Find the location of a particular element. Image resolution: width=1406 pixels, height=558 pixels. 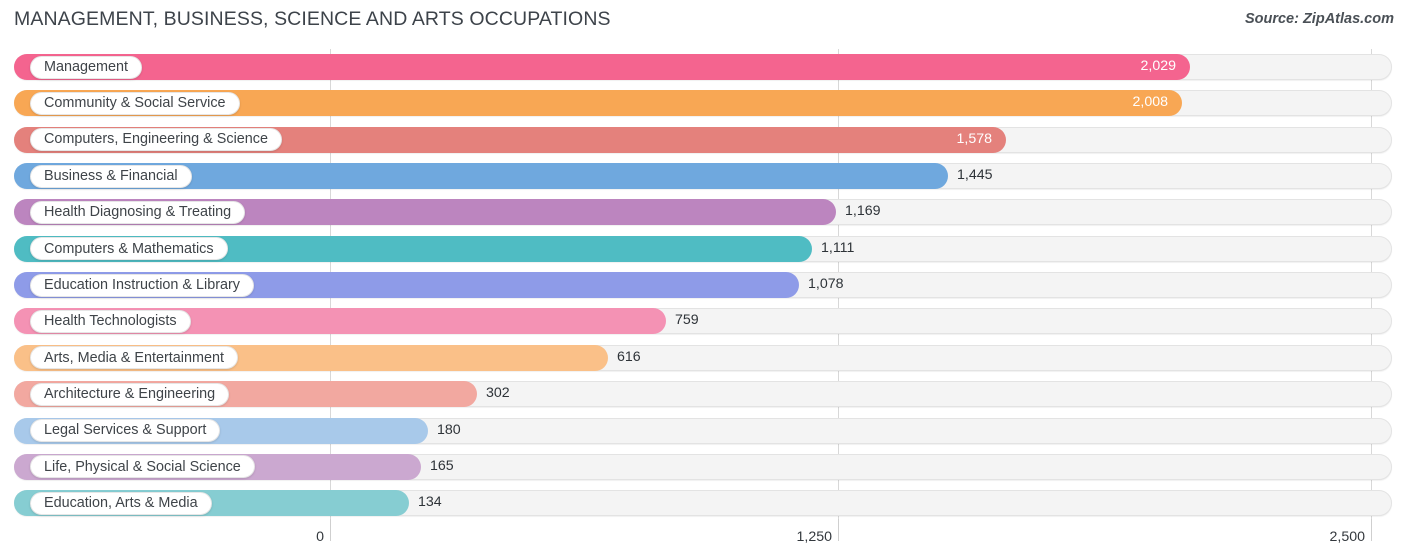

bar-category-label-text: Life, Physical & Social Science is located at coordinates (142, 466).